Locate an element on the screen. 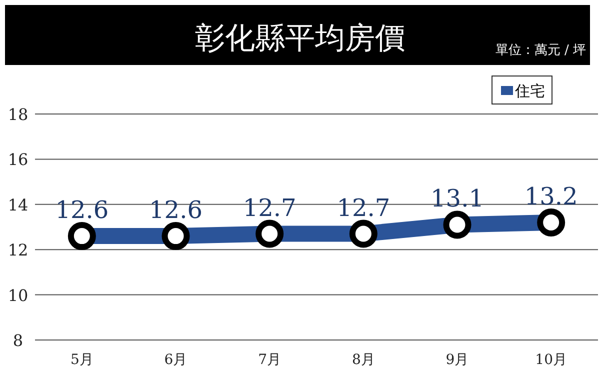 The width and height of the screenshot is (600, 373). y-tick-label: 16 is located at coordinates (18, 160).